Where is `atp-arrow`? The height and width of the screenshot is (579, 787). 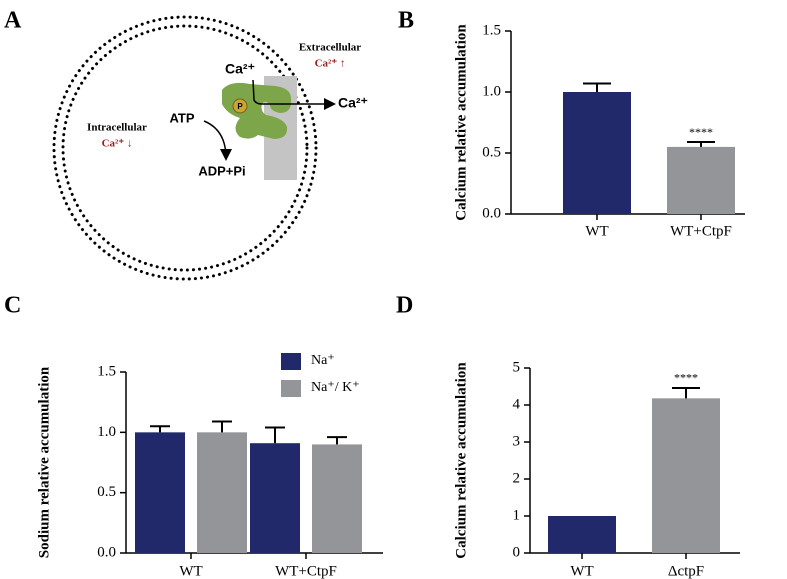 atp-arrow is located at coordinates (217, 140).